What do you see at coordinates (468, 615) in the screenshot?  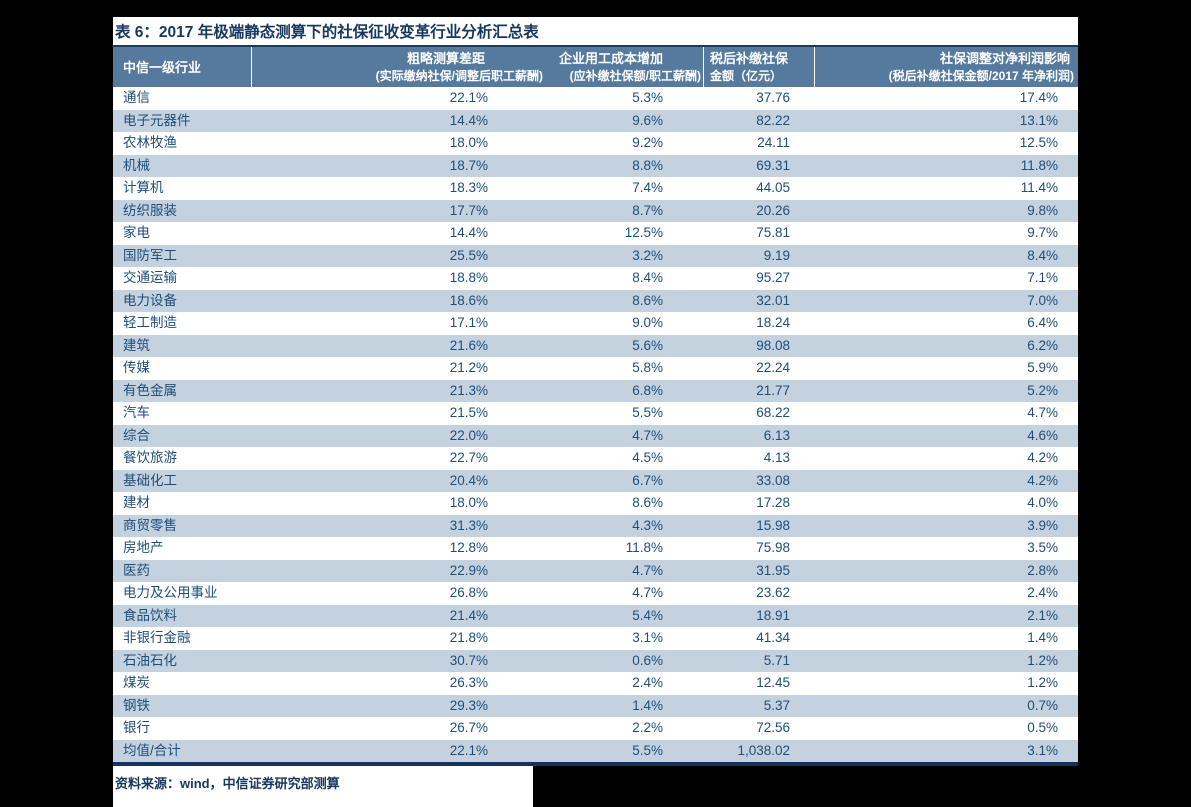 I see `gap-value-cell: 21.4%` at bounding box center [468, 615].